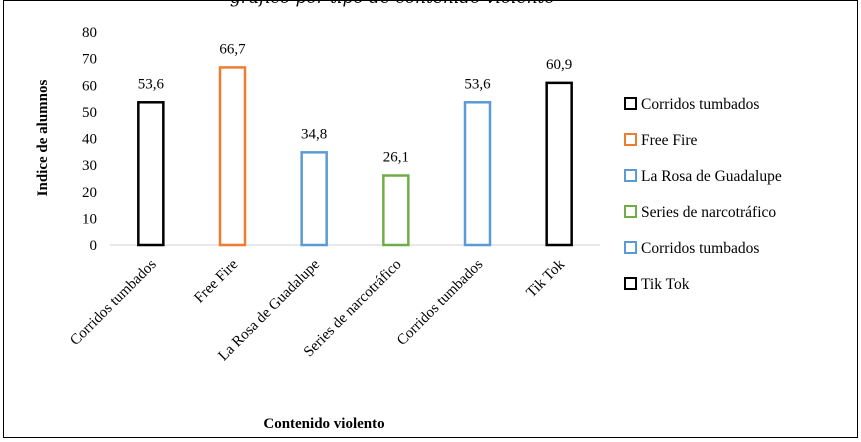 The width and height of the screenshot is (861, 442). I want to click on y-tick-label: 40, so click(89, 140).